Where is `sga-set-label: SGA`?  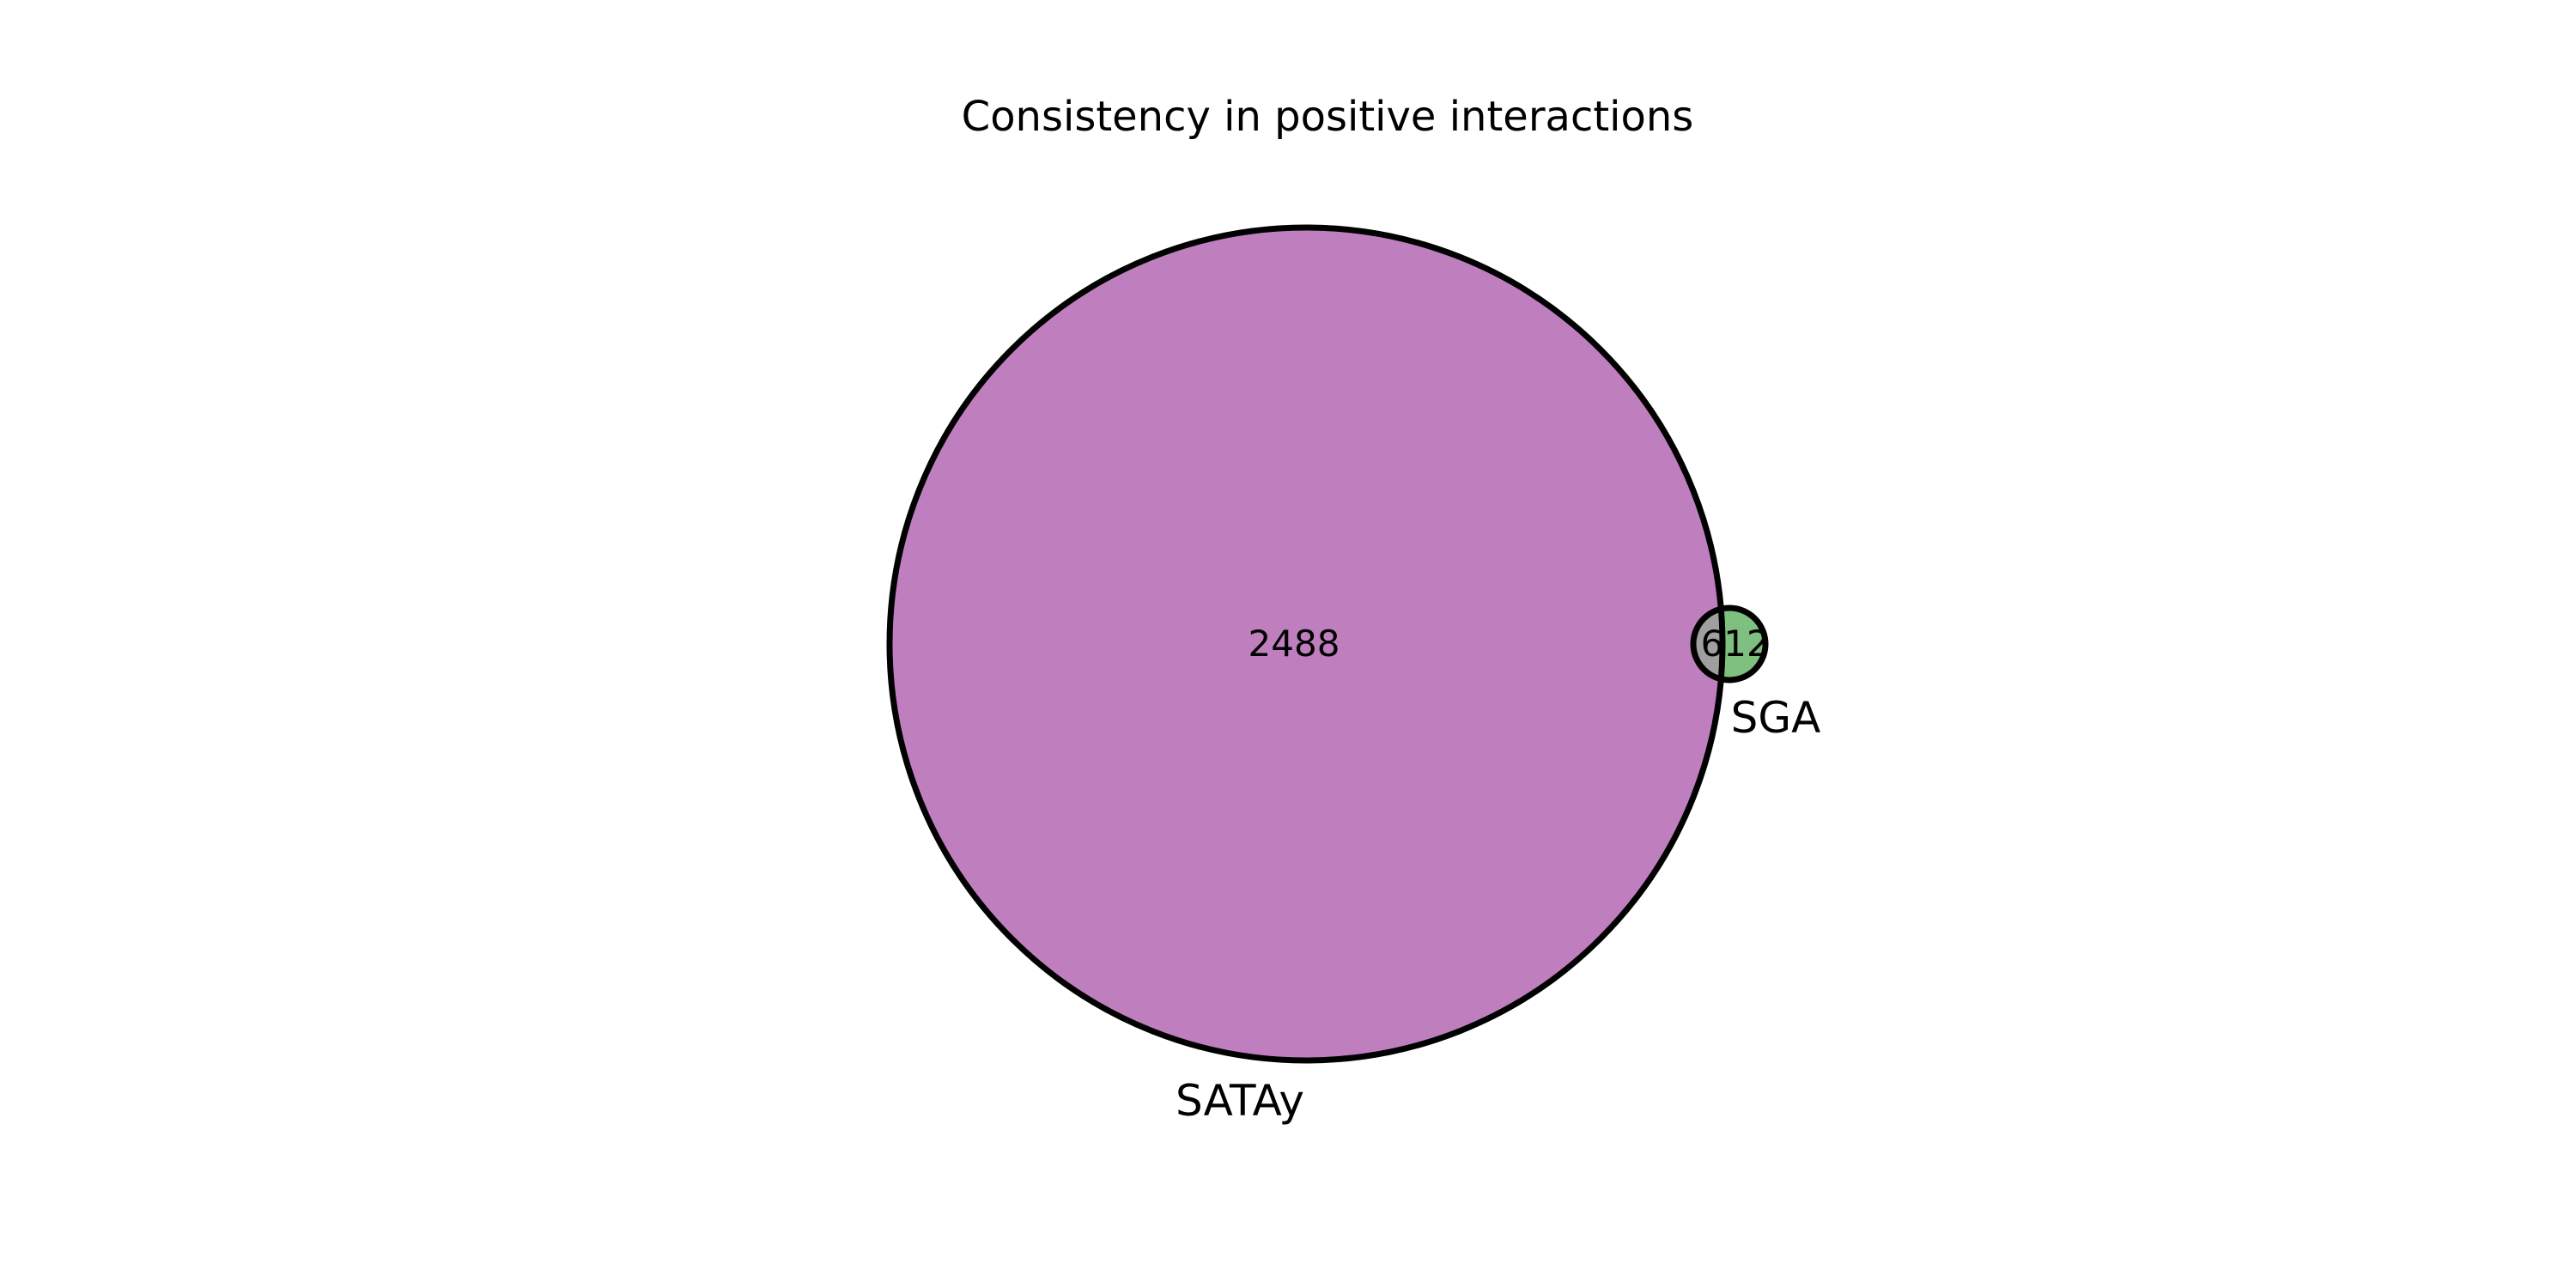
sga-set-label: SGA is located at coordinates (1776, 718).